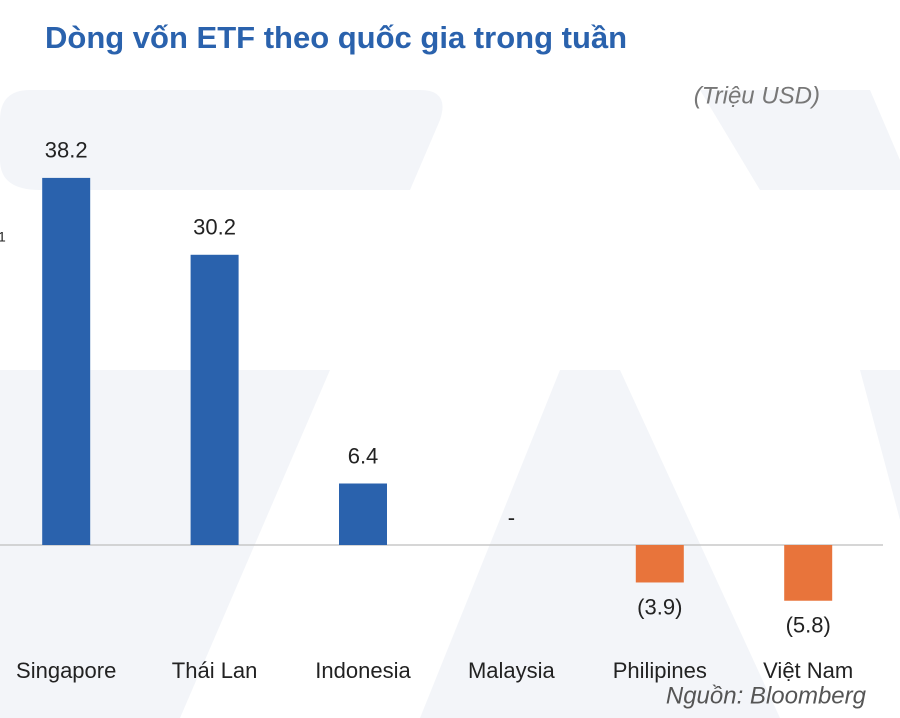 Image resolution: width=900 pixels, height=718 pixels. I want to click on value-label: (5.8), so click(808, 625).